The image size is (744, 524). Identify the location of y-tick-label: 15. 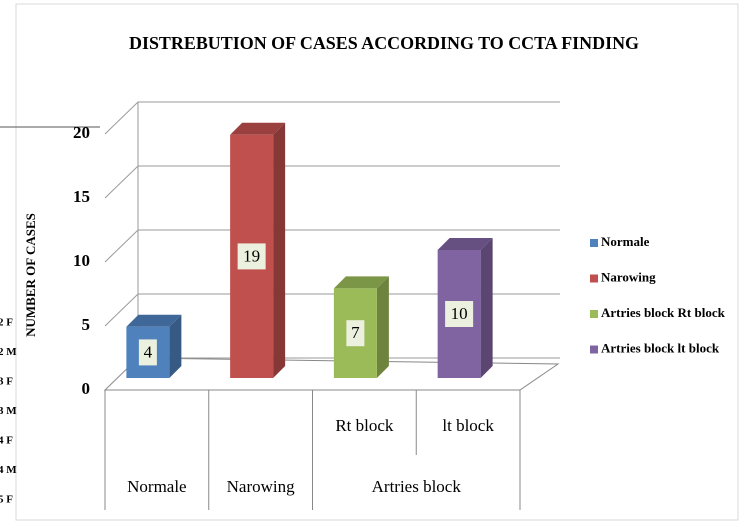
(81, 196).